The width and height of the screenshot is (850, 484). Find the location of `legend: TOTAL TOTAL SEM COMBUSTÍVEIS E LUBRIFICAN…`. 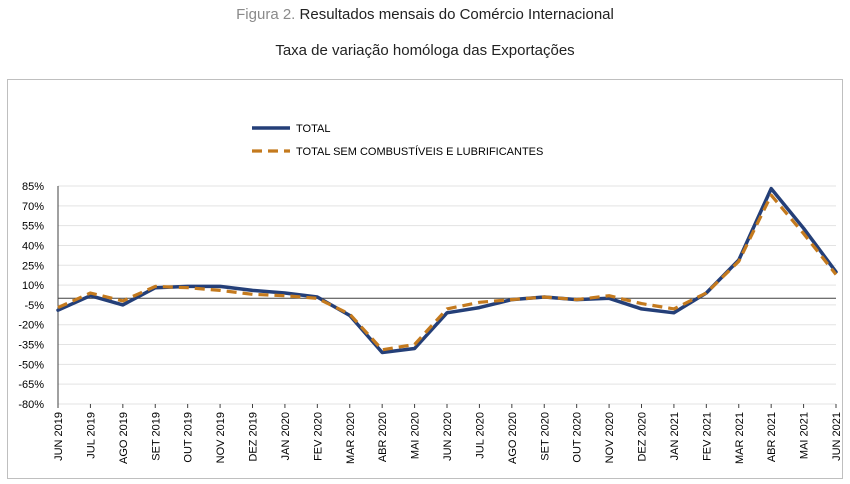

legend: TOTAL TOTAL SEM COMBUSTÍVEIS E LUBRIFICAN… is located at coordinates (397, 140).